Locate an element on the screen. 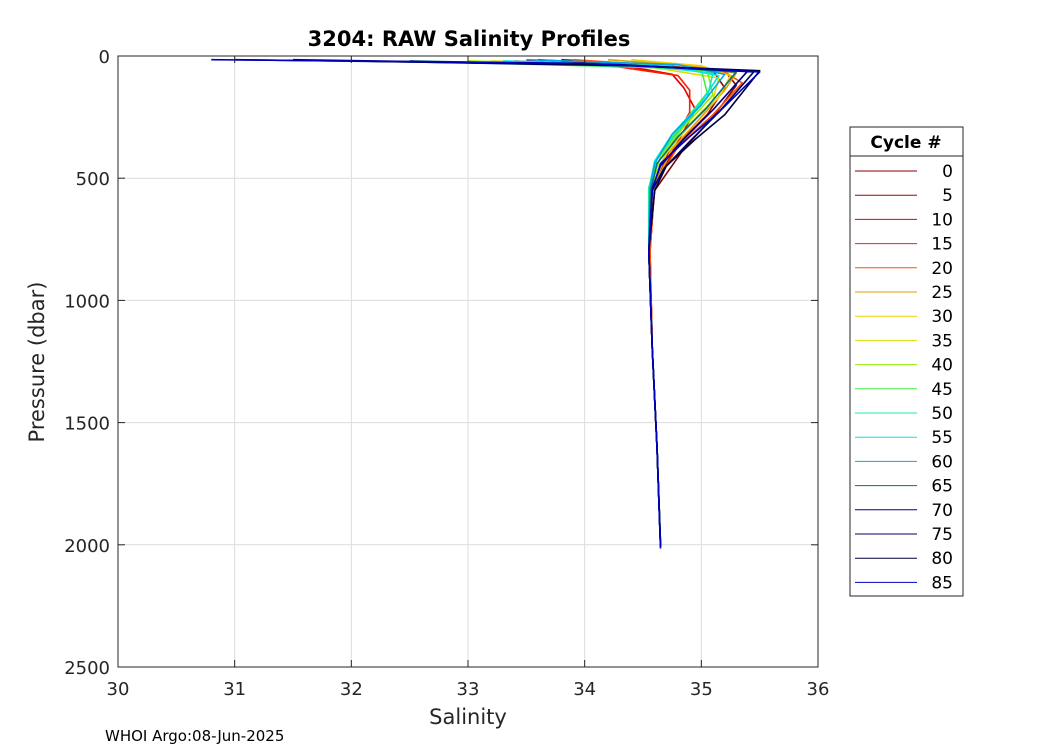 Image resolution: width=1050 pixels, height=750 pixels. y-axis-label: Pressure (dbar) is located at coordinates (37, 362).